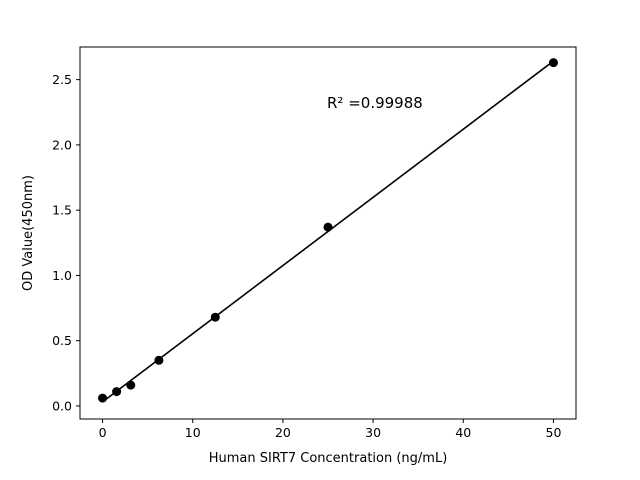 The width and height of the screenshot is (640, 480). What do you see at coordinates (193, 432) in the screenshot?
I see `x-tick-label: 10` at bounding box center [193, 432].